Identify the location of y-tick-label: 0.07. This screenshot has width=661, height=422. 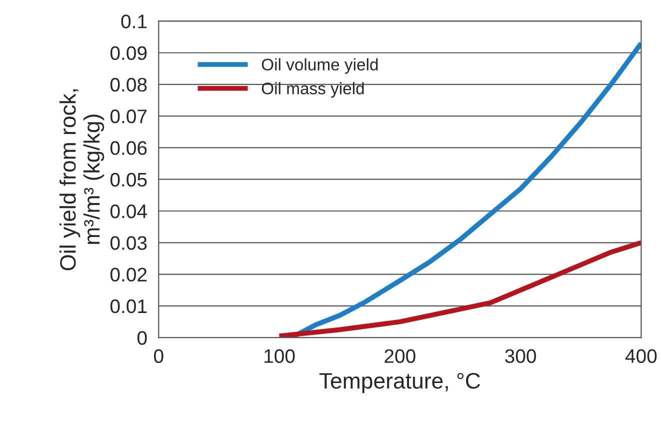
(128, 117).